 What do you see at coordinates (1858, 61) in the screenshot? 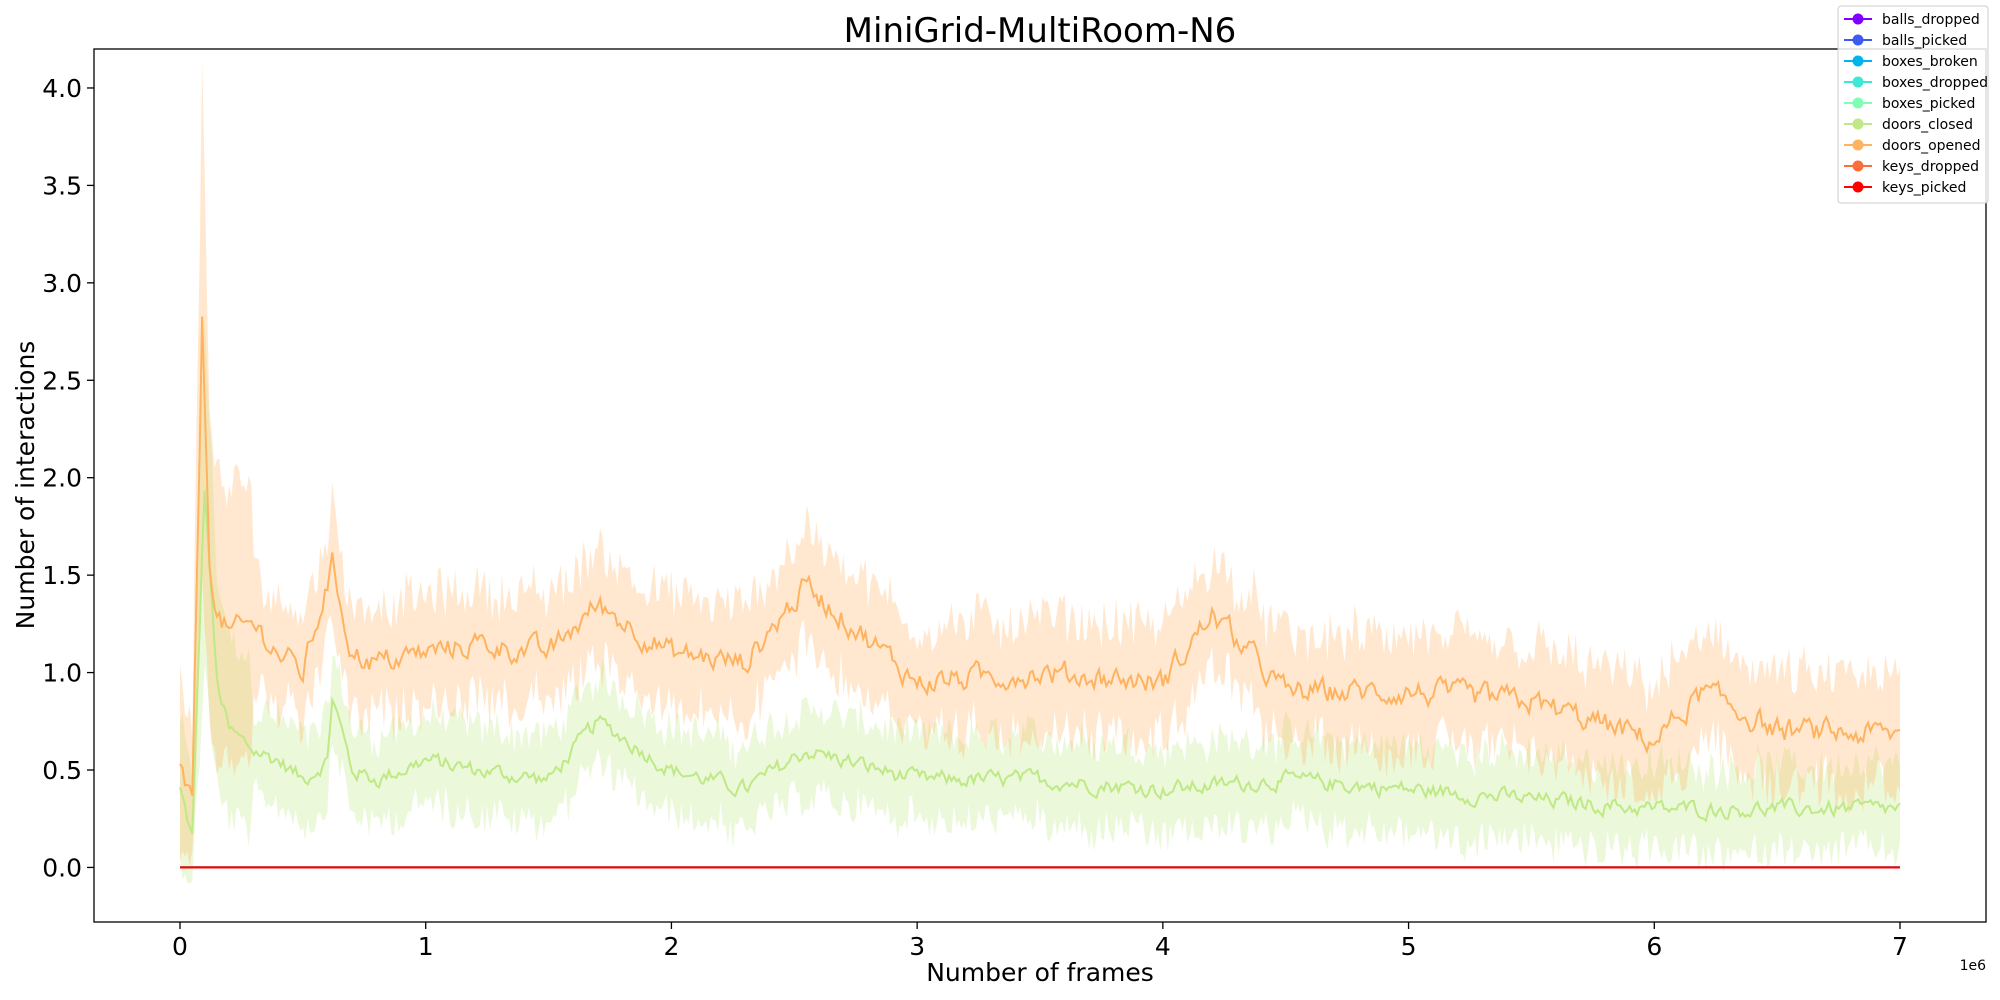
I see `legend-marker-boxes_broken` at bounding box center [1858, 61].